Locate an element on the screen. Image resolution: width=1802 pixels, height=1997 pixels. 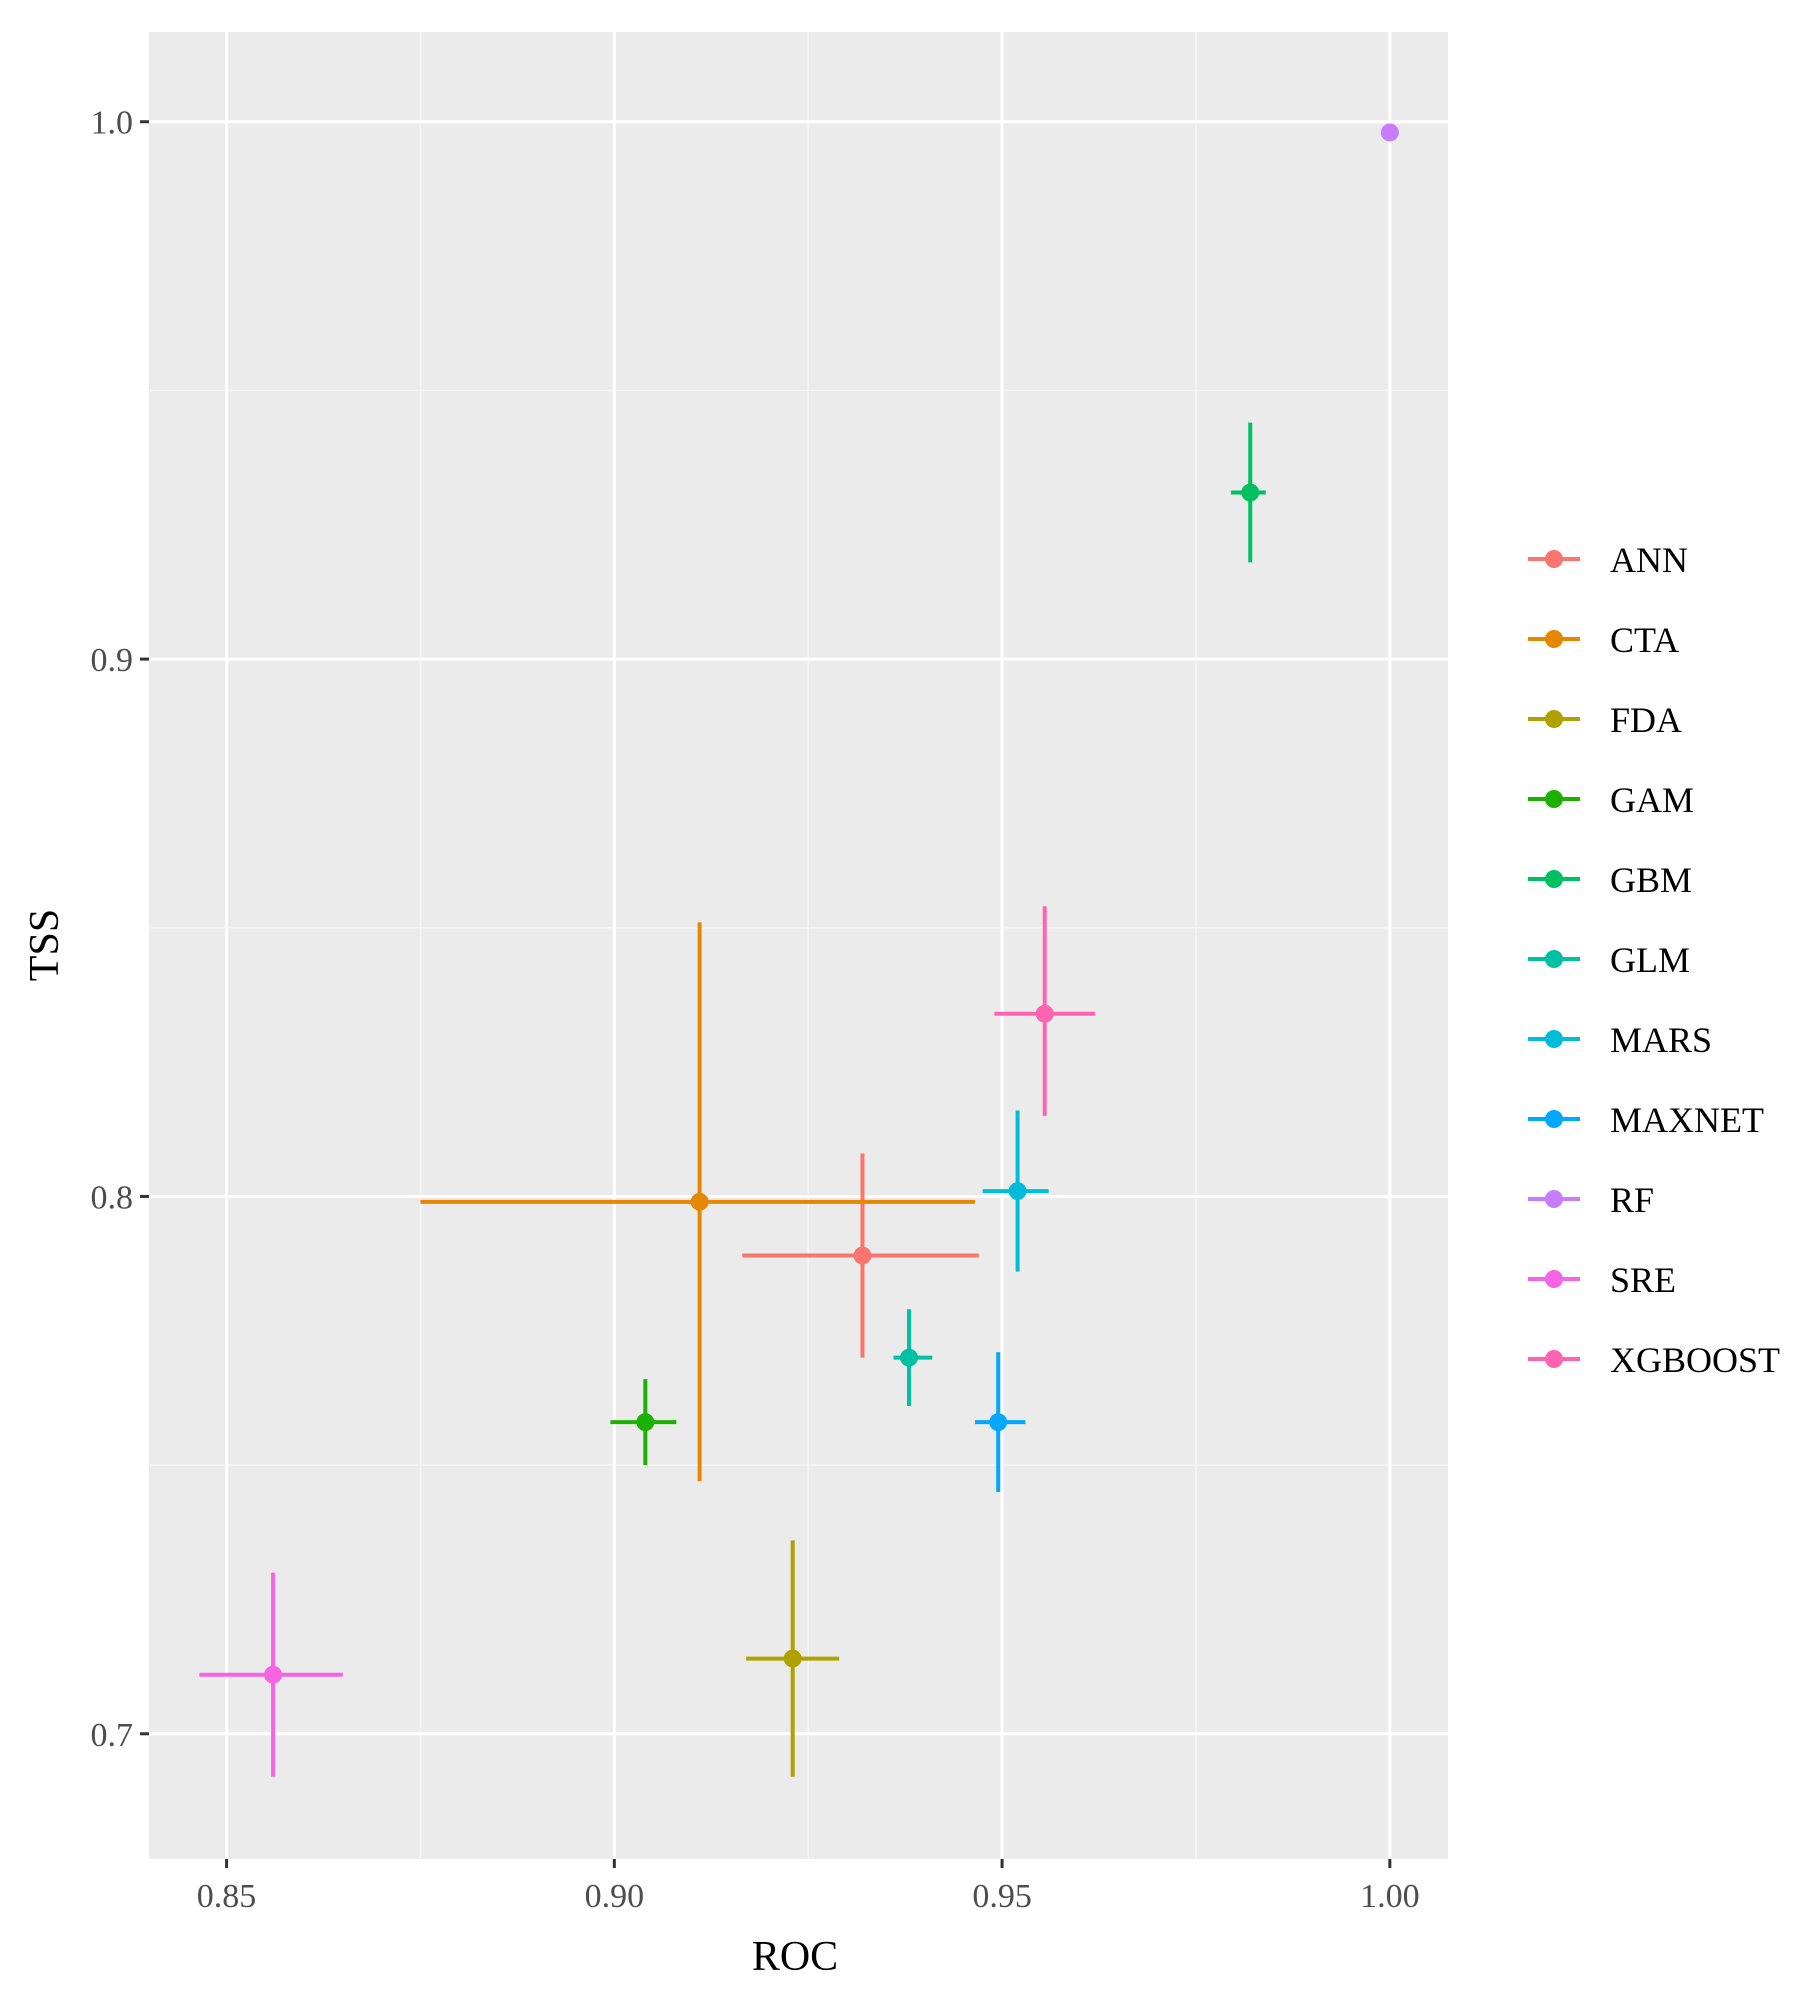
x-tick-label: 0.90 is located at coordinates (615, 1896).